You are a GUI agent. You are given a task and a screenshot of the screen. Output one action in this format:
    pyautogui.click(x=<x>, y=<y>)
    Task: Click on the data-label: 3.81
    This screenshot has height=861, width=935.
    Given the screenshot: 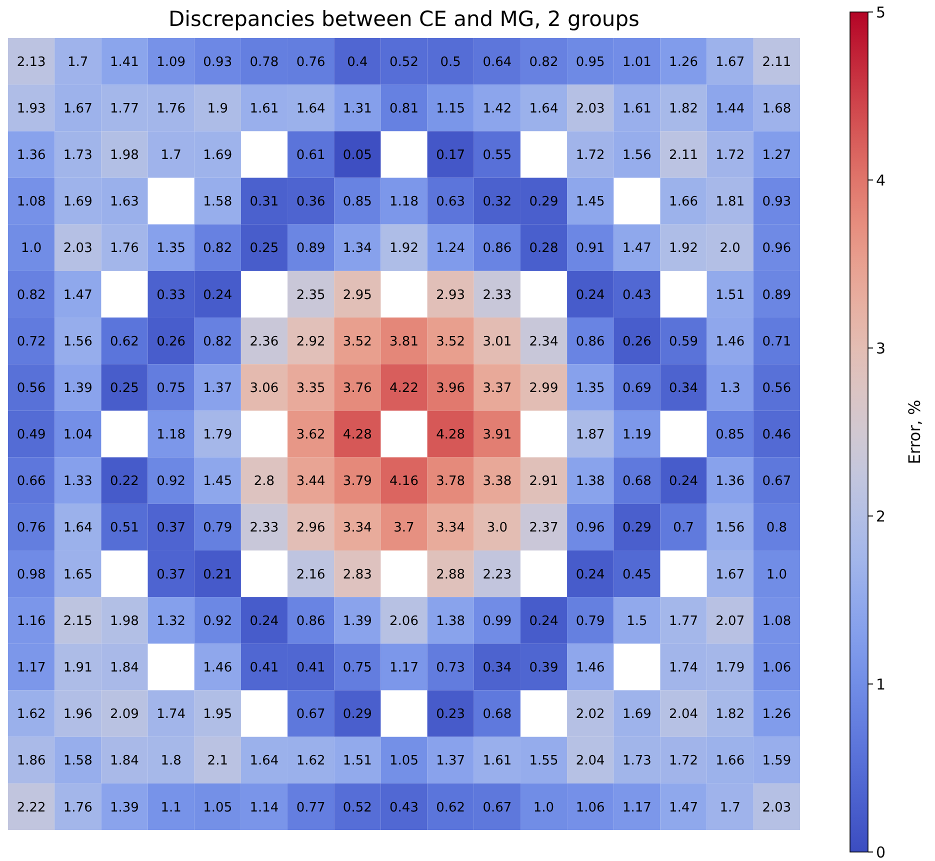 What is the action you would take?
    pyautogui.click(x=404, y=342)
    